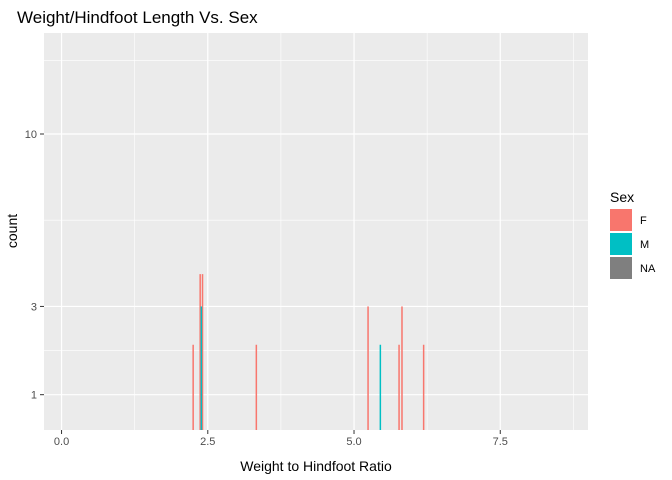  Describe the element at coordinates (281, 439) in the screenshot. I see `x-axis-ticks: 0.0 2.5 5.0 7.5` at that location.